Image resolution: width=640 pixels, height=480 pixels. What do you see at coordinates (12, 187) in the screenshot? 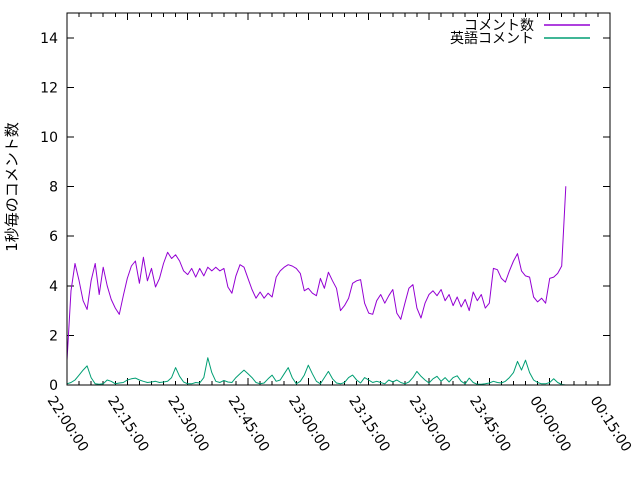
I see `y-axis-title: 1秒毎のコメント数` at bounding box center [12, 187].